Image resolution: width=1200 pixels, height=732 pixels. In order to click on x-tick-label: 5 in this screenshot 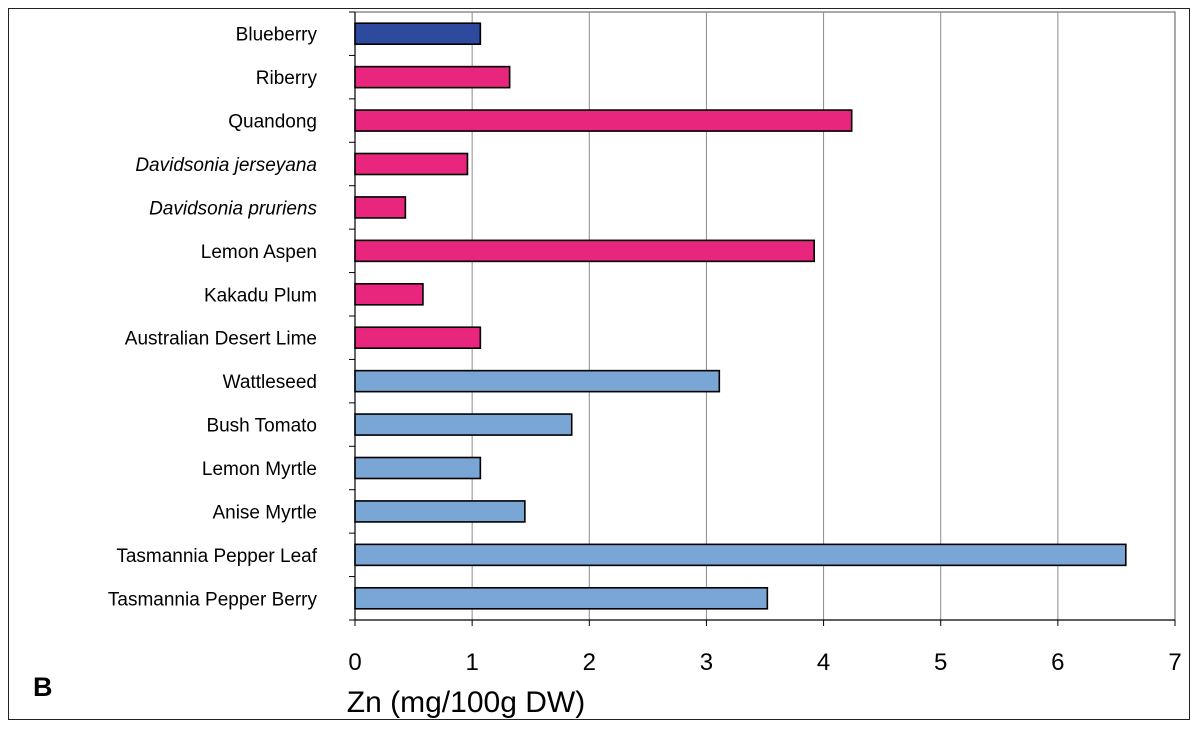, I will do `click(940, 662)`.